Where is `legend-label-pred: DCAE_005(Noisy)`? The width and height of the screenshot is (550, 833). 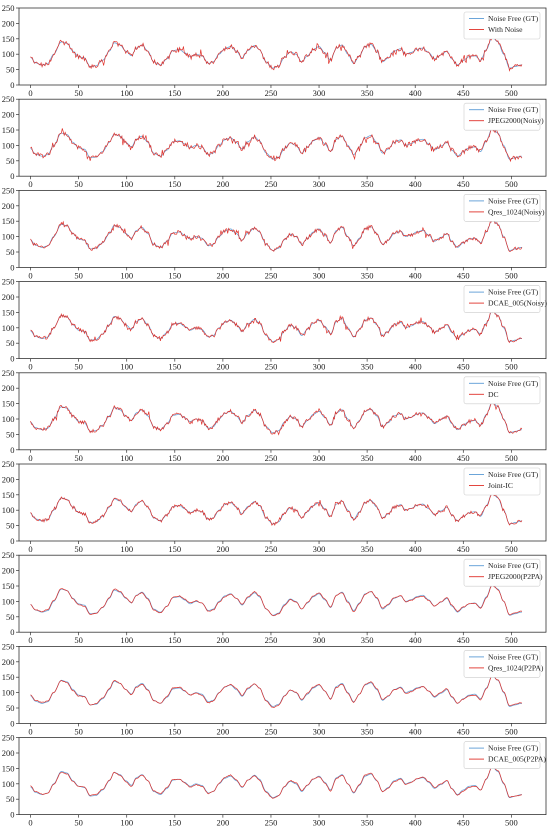 legend-label-pred: DCAE_005(Noisy) is located at coordinates (518, 303).